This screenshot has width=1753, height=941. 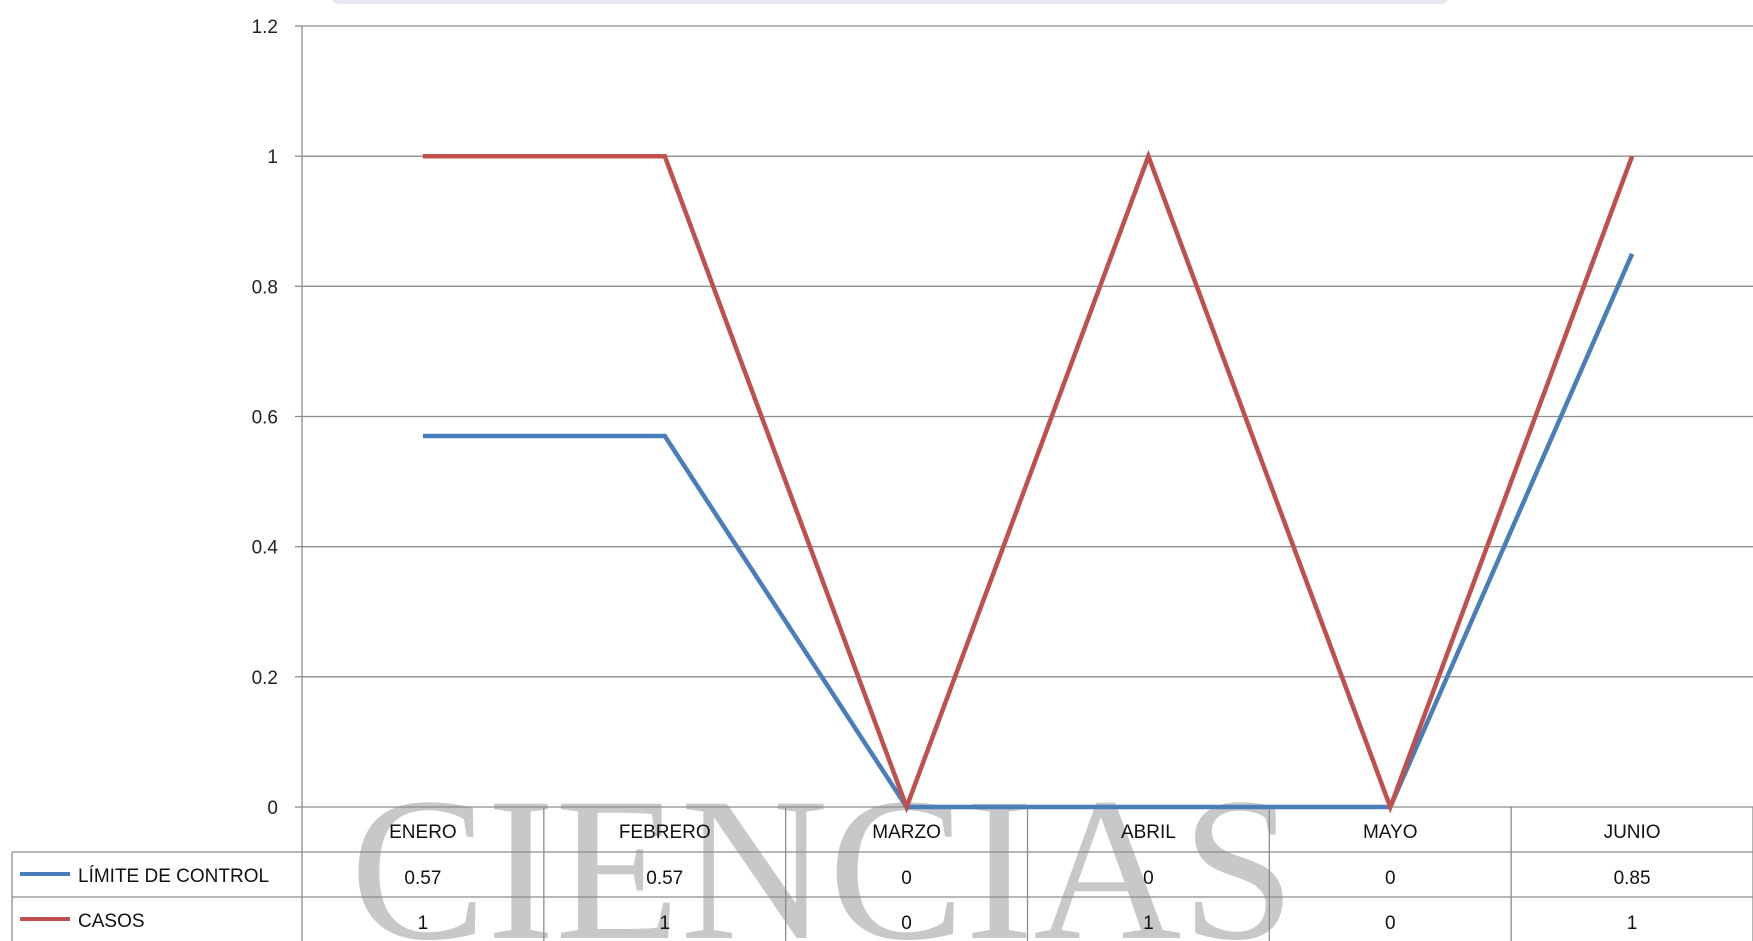 I want to click on legend-entry: CASOS, so click(x=111, y=921).